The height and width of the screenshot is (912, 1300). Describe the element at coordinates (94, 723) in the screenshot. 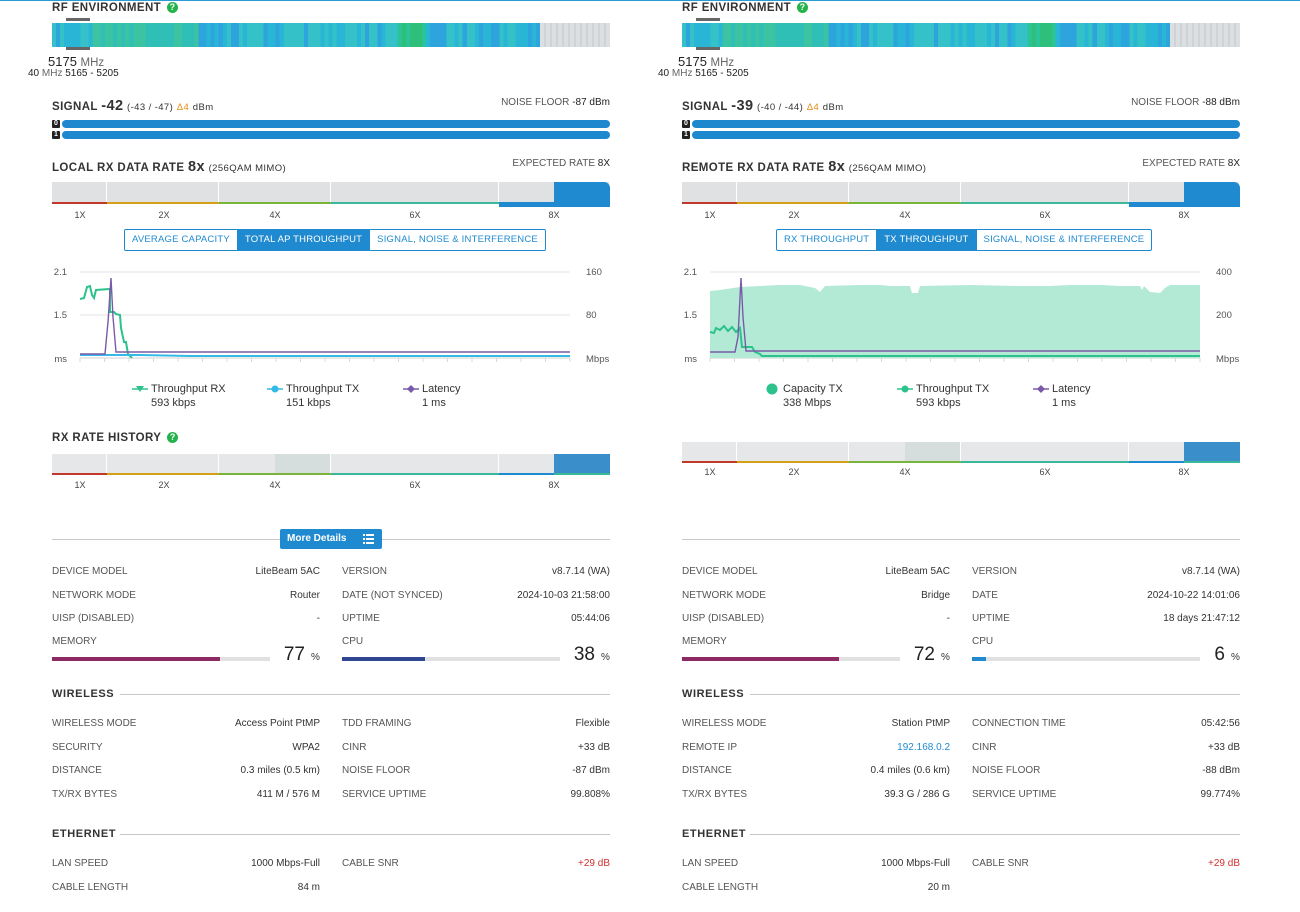

I see `info-key: WIRELESS MODE` at that location.